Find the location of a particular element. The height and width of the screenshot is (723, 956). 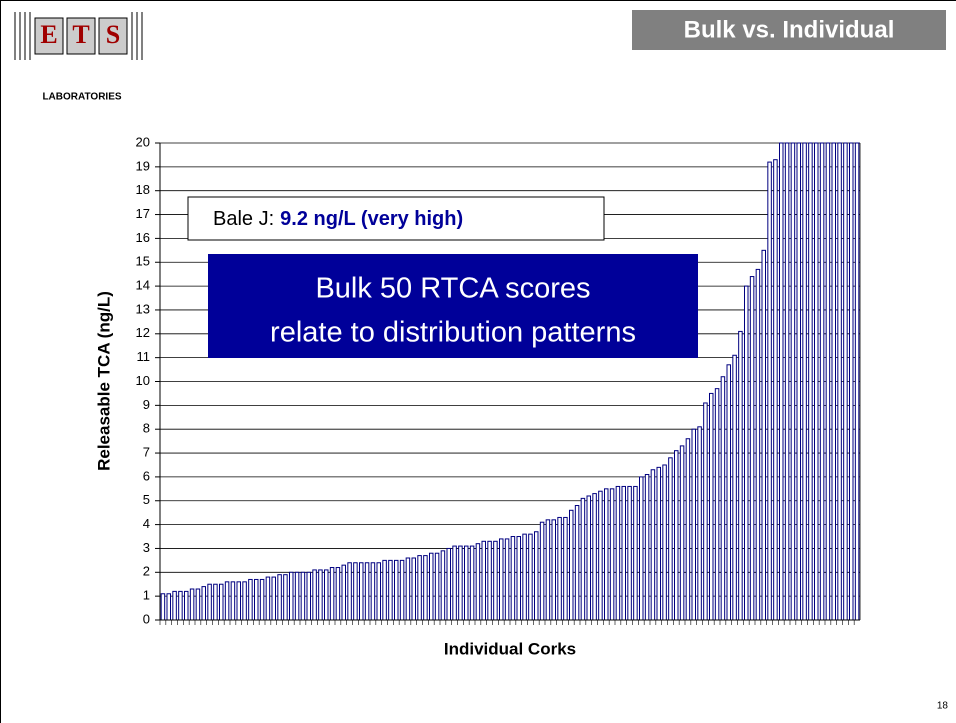

y-tick-label: 9 is located at coordinates (146, 404).